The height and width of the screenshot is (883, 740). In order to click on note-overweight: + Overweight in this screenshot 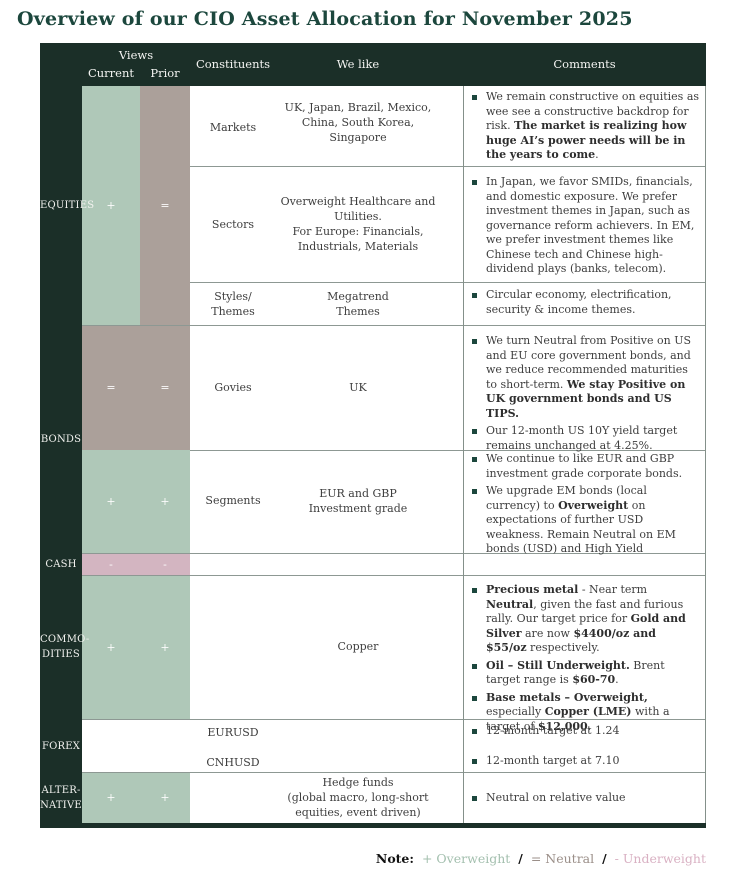, I will do `click(466, 858)`.